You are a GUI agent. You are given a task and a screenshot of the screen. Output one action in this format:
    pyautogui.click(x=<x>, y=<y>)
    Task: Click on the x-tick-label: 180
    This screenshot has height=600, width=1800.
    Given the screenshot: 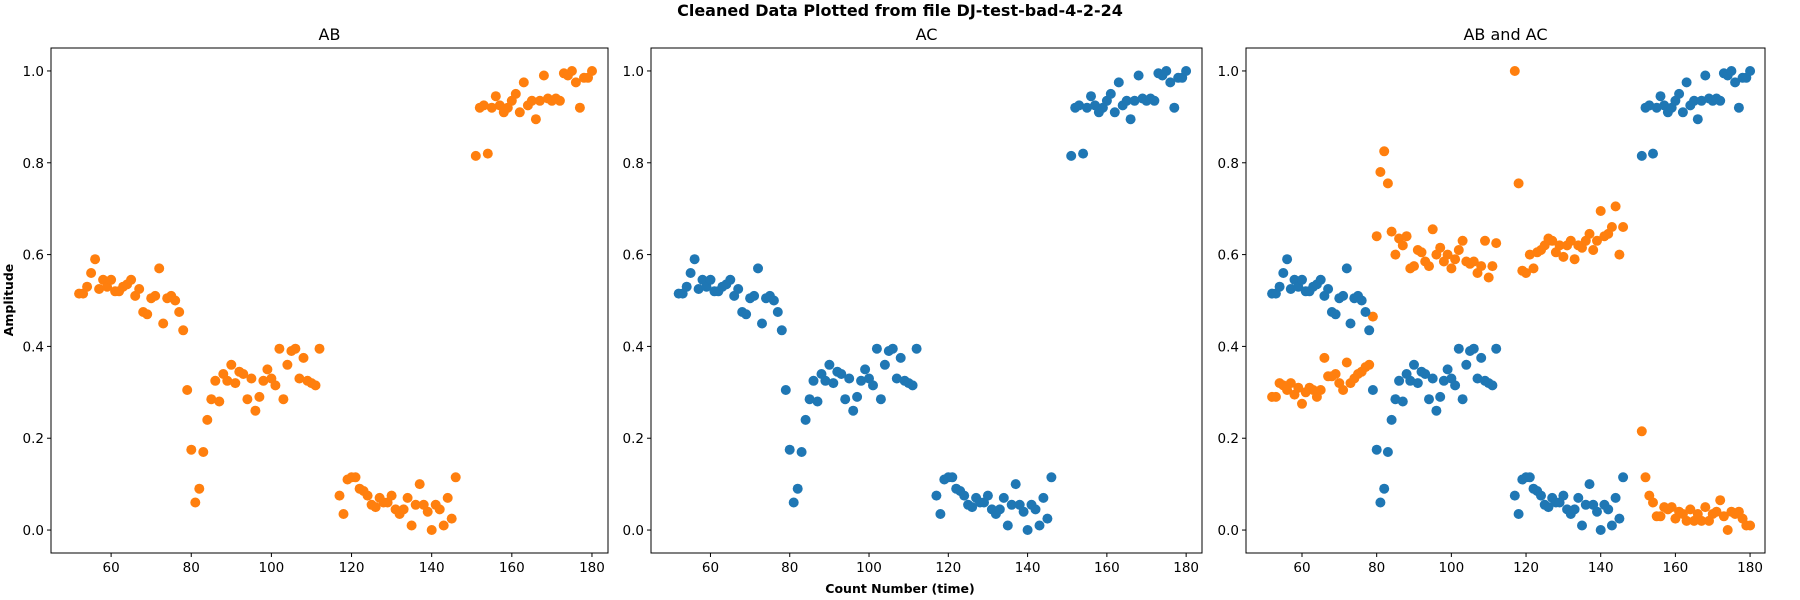 What is the action you would take?
    pyautogui.click(x=1186, y=568)
    